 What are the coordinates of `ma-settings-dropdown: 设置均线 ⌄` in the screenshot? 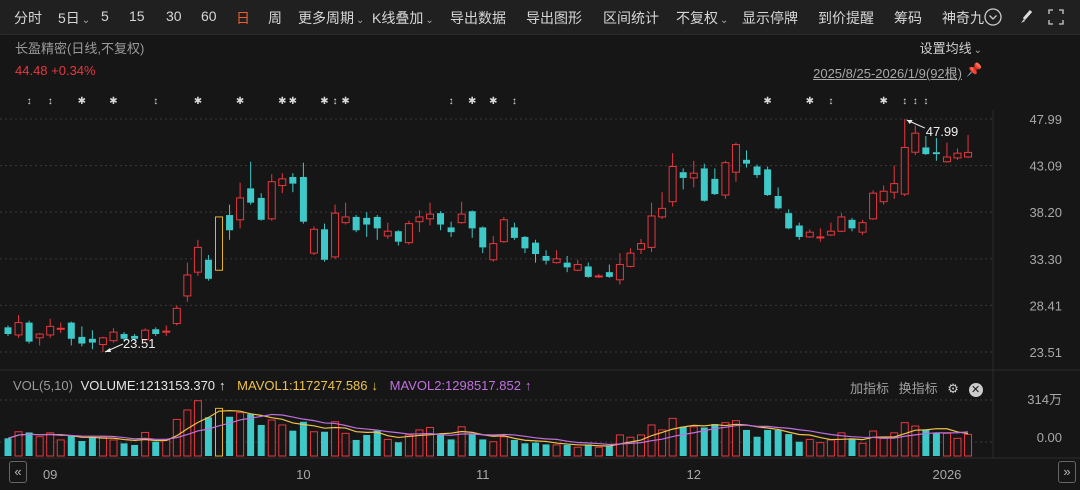 It's located at (951, 47).